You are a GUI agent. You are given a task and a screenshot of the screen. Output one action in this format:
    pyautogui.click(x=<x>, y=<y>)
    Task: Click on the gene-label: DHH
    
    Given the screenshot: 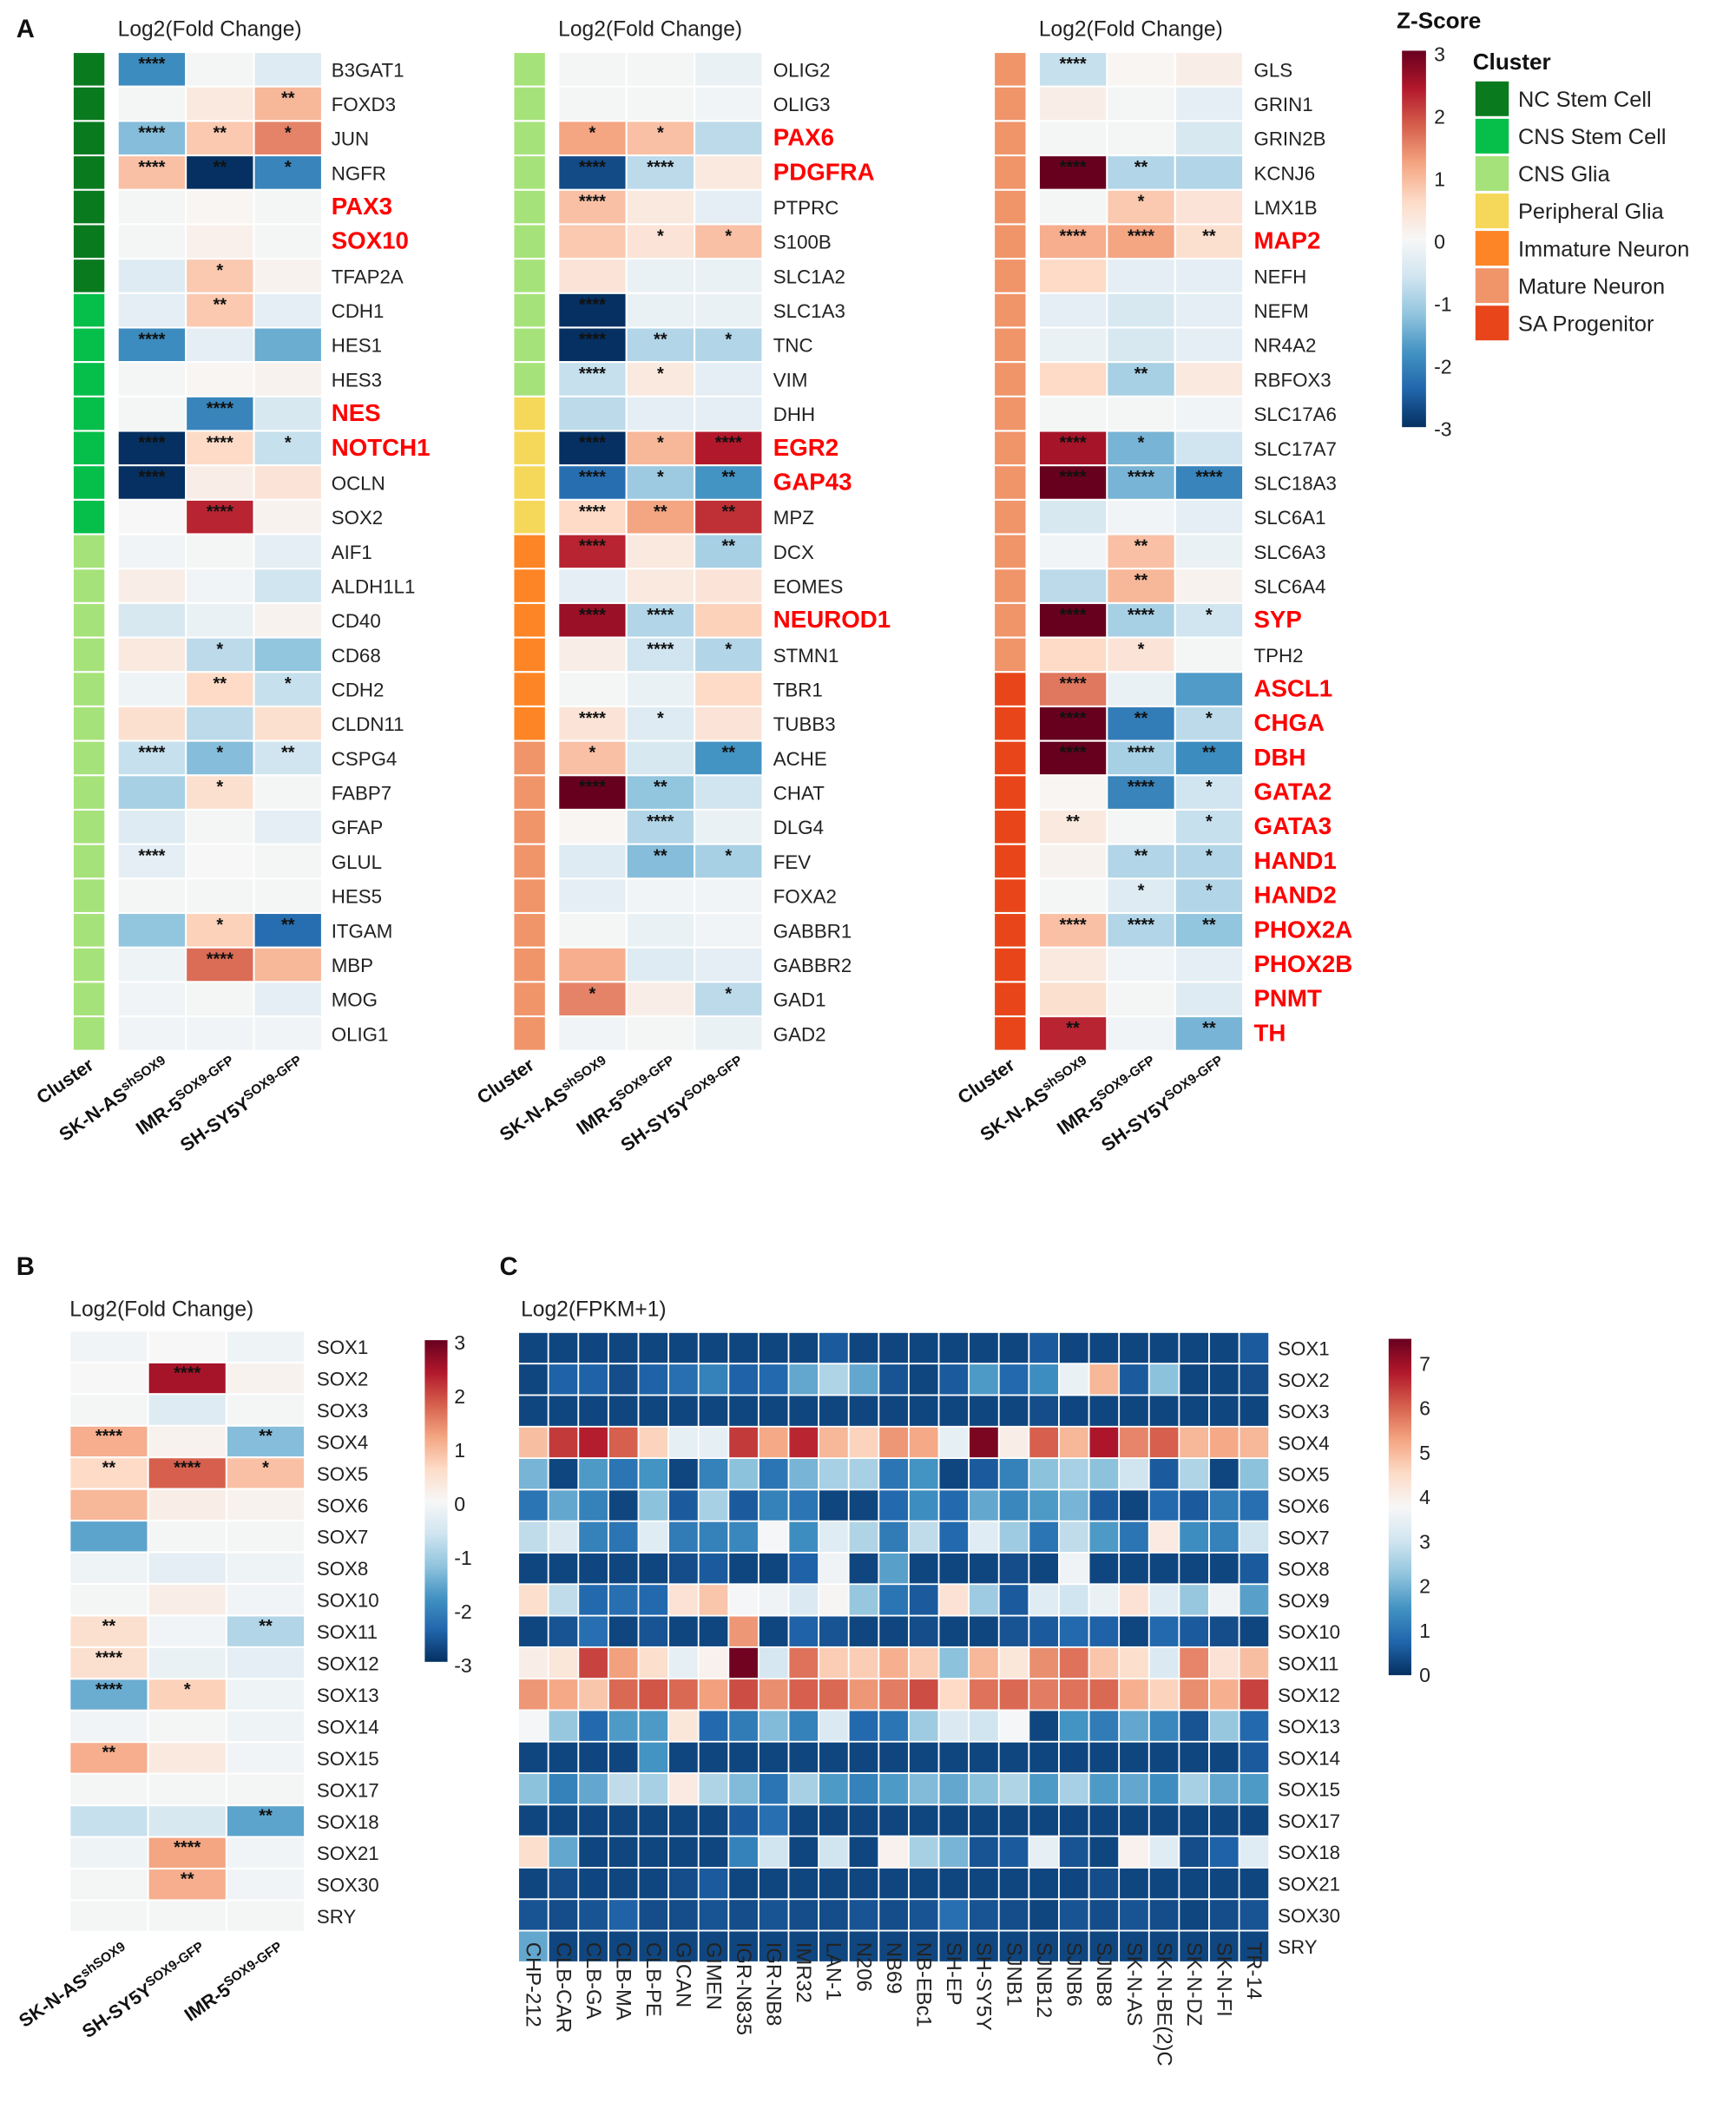 What is the action you would take?
    pyautogui.click(x=794, y=414)
    